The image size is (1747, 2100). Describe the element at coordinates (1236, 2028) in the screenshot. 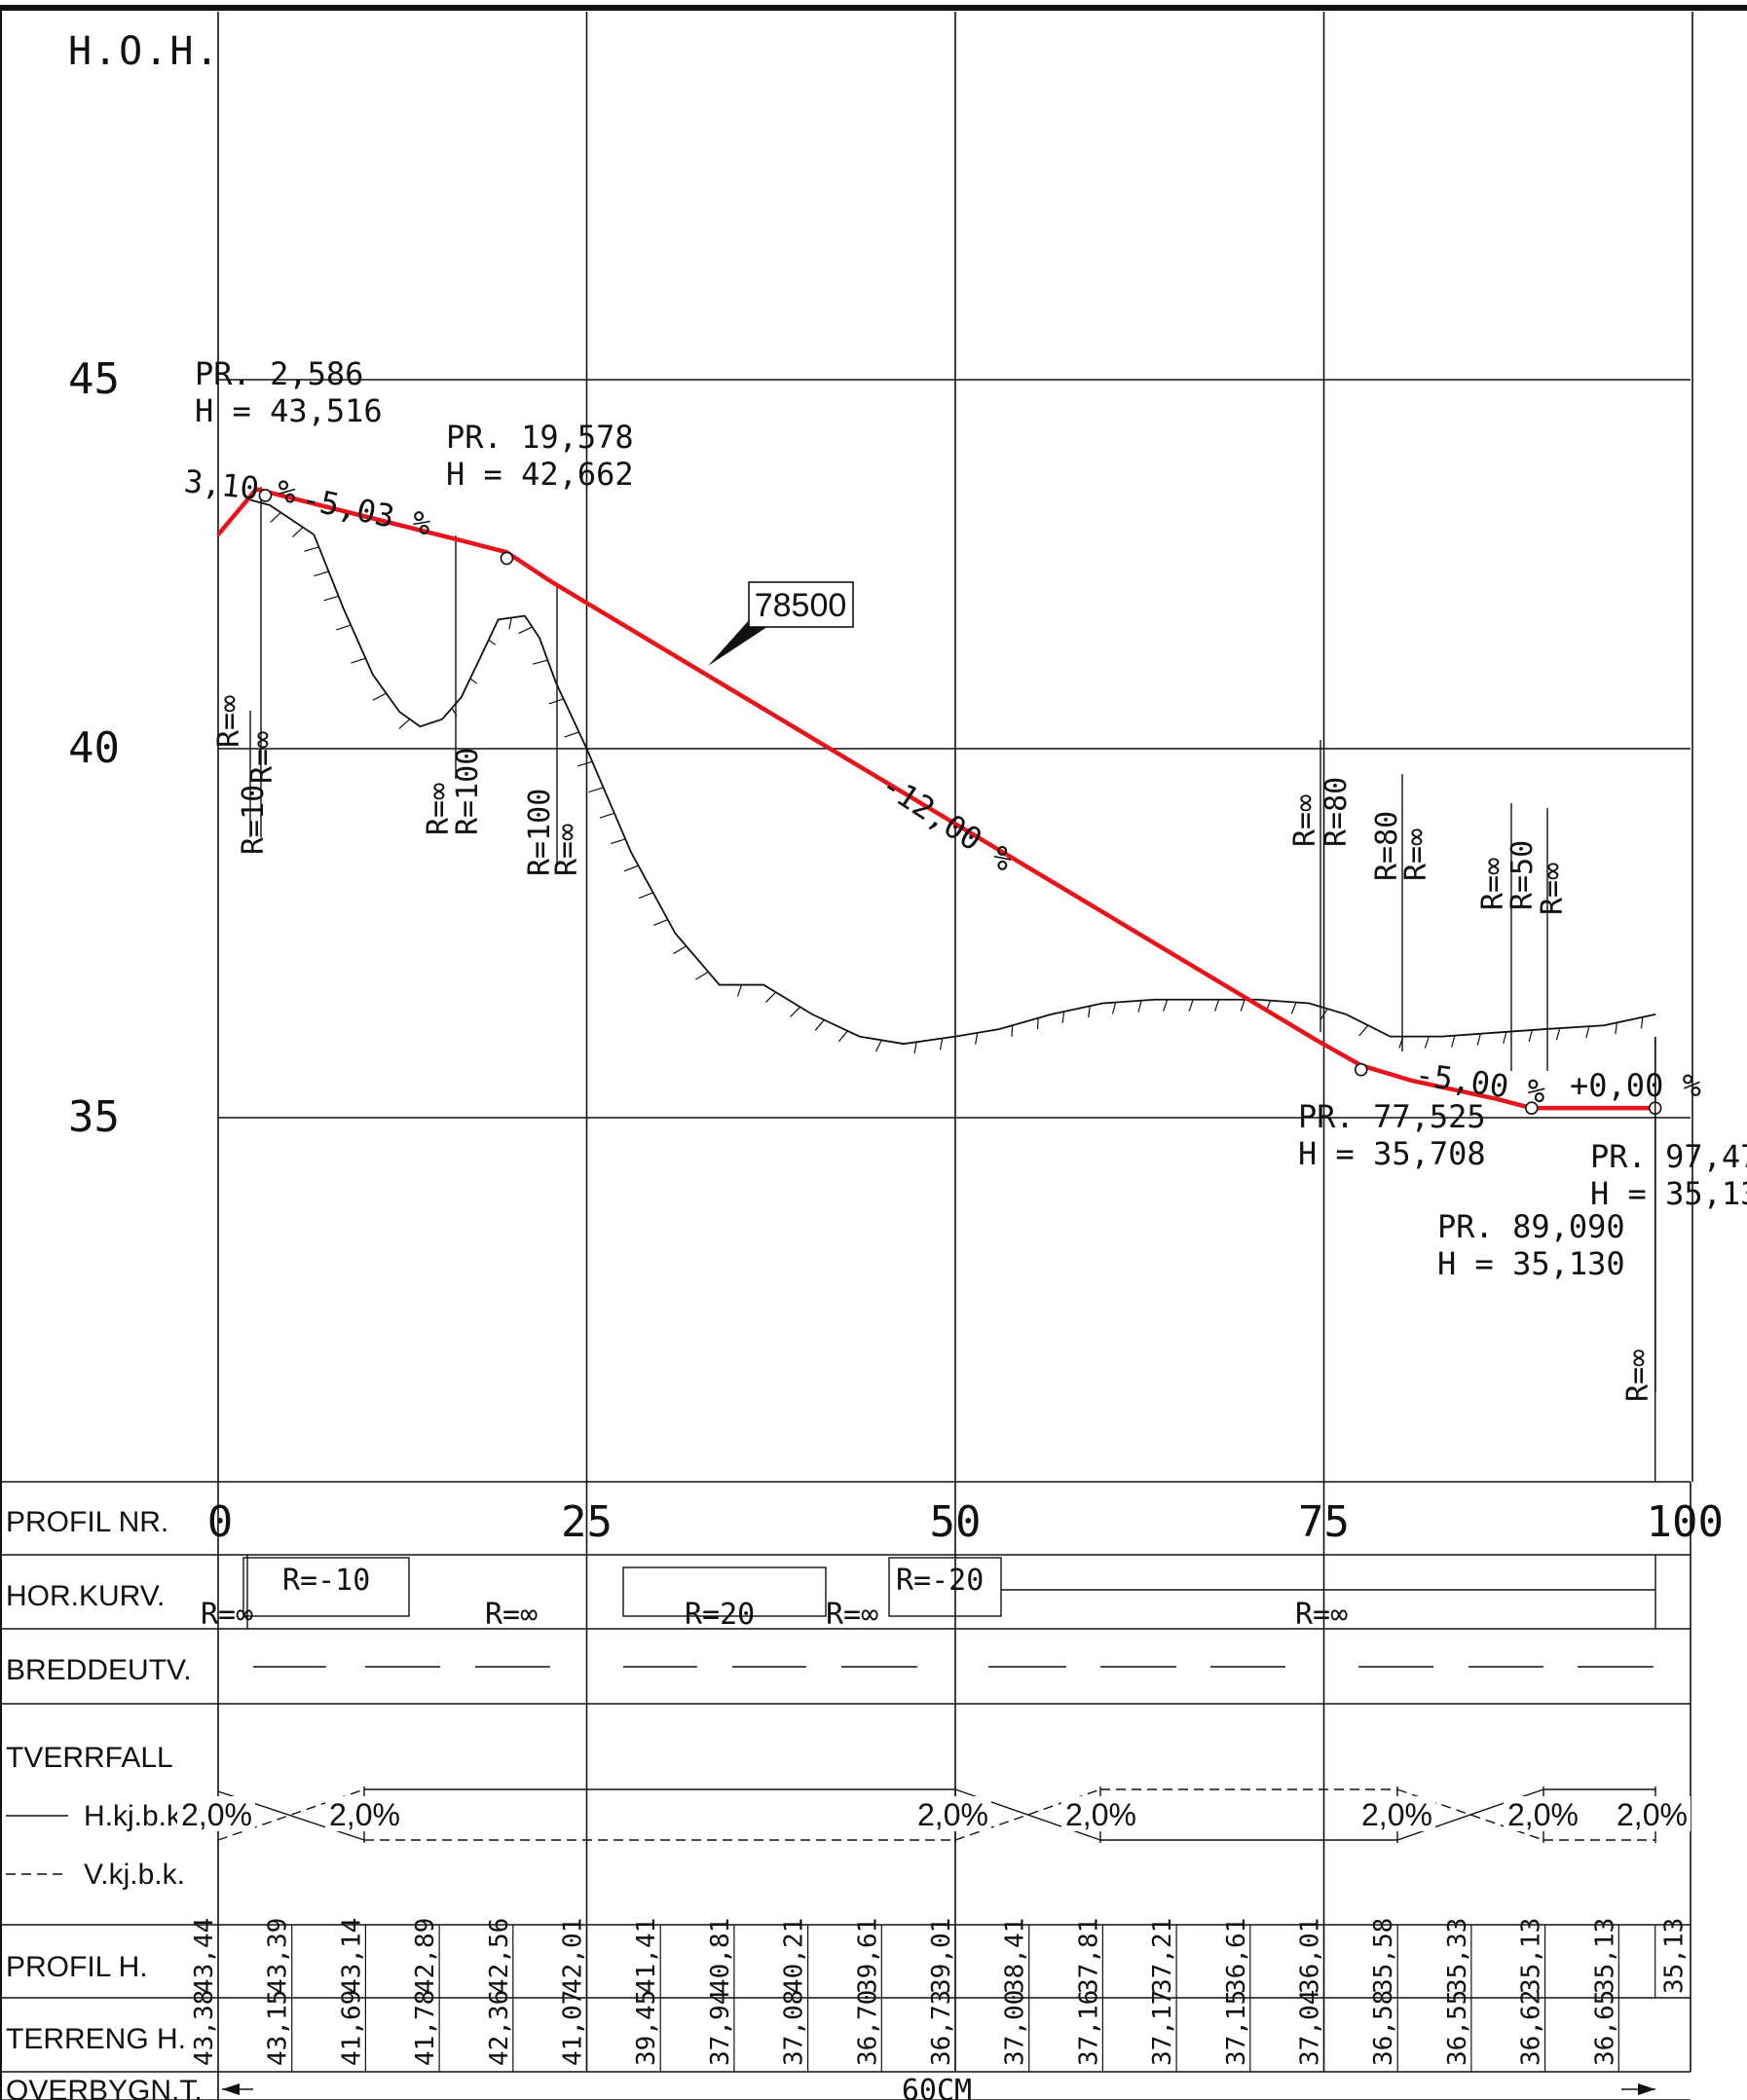

I see `terreng-h-value: 37,15` at that location.